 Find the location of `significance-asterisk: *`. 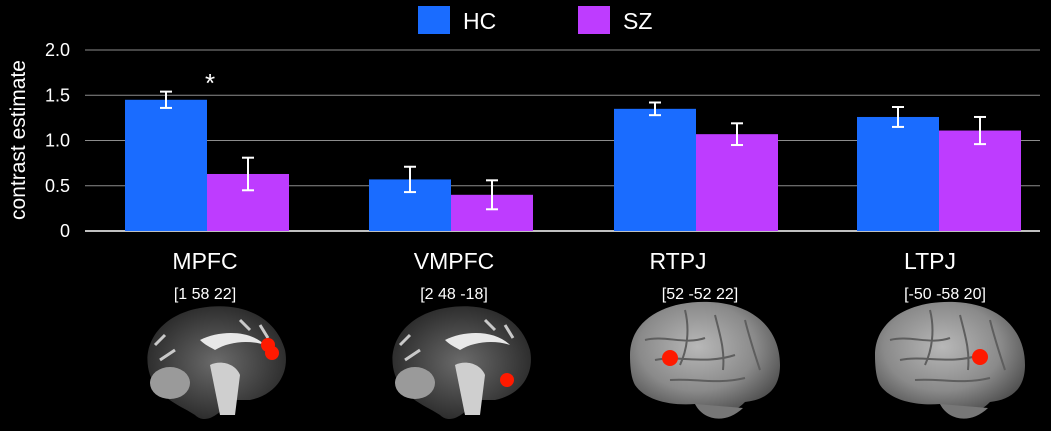

significance-asterisk: * is located at coordinates (210, 83).